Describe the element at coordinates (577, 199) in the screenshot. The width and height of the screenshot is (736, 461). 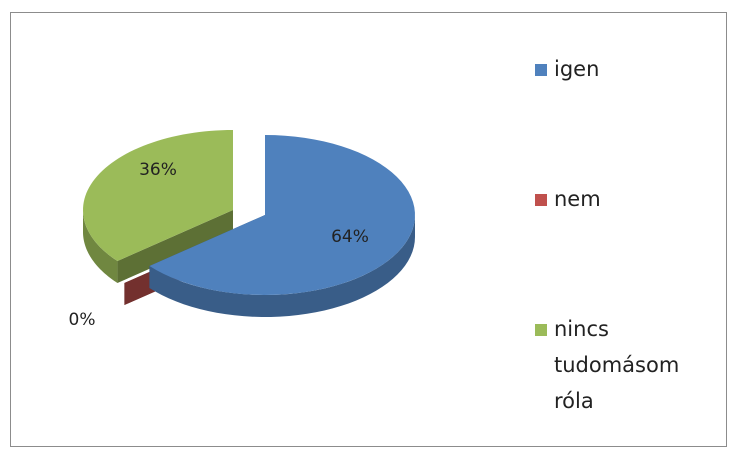
I see `legend-label: nem` at that location.